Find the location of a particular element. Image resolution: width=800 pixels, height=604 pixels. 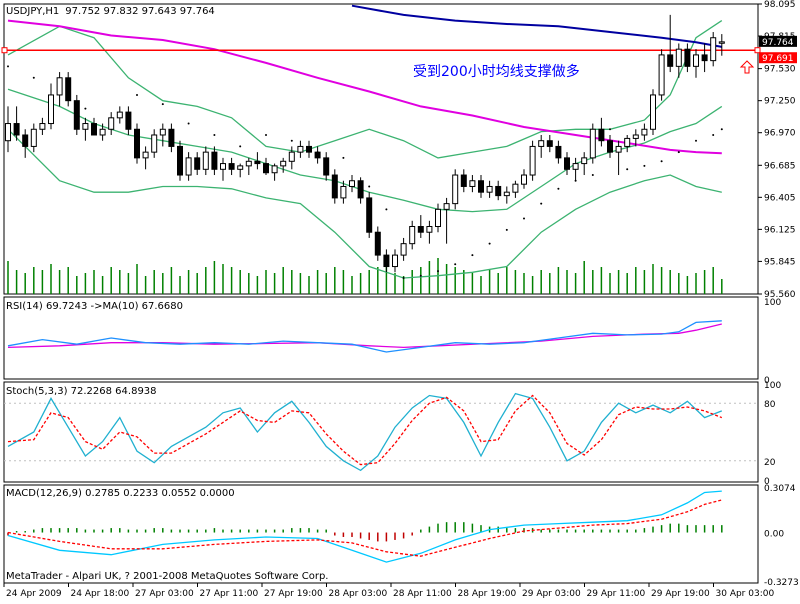

price-axis-label: 96.405 is located at coordinates (780, 198).